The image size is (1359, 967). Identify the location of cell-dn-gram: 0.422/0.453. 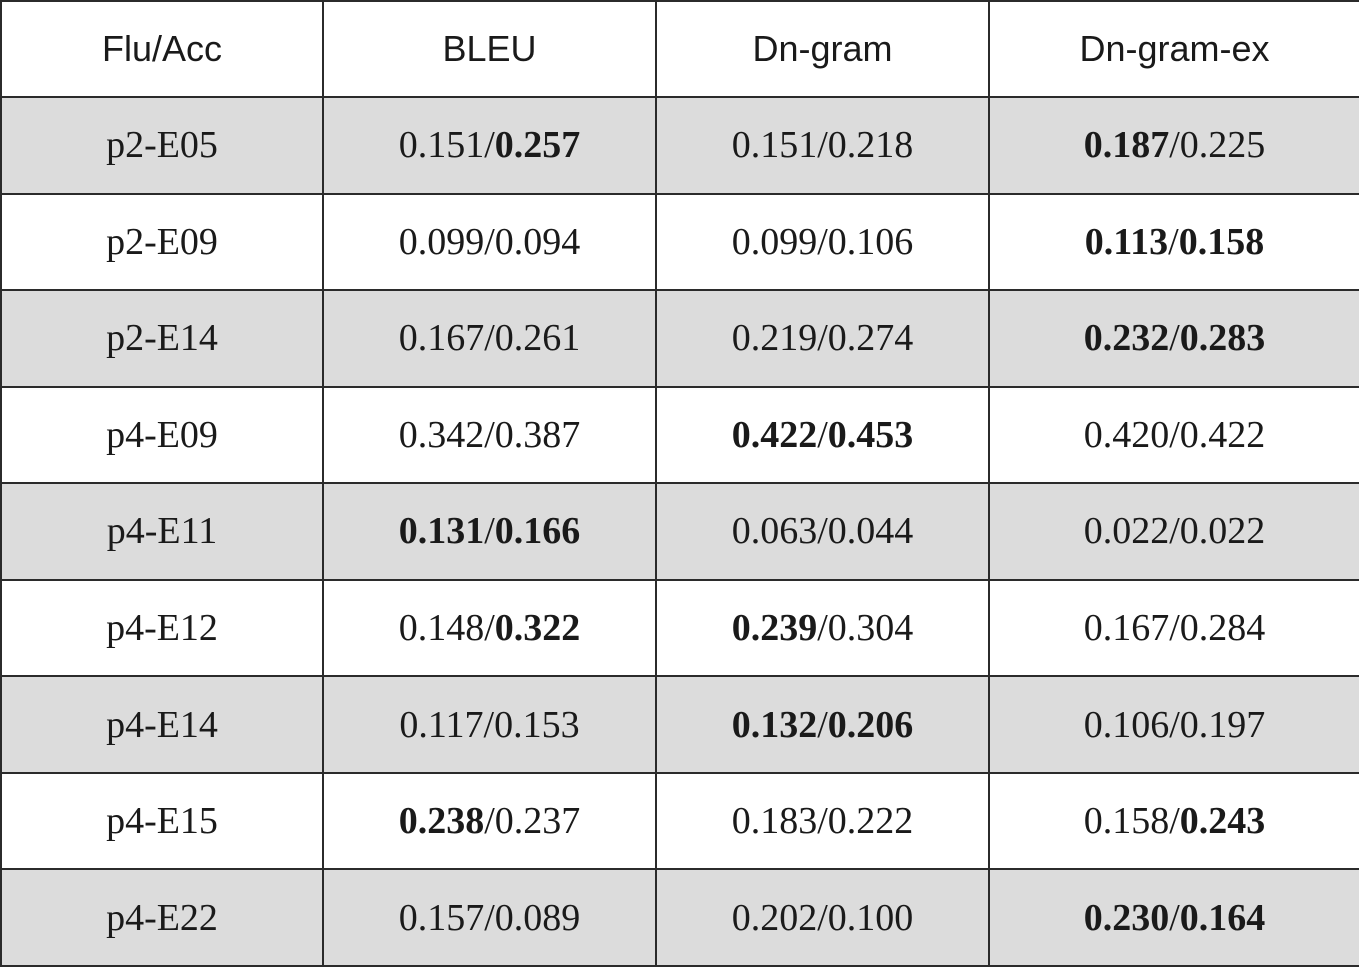
(822, 435).